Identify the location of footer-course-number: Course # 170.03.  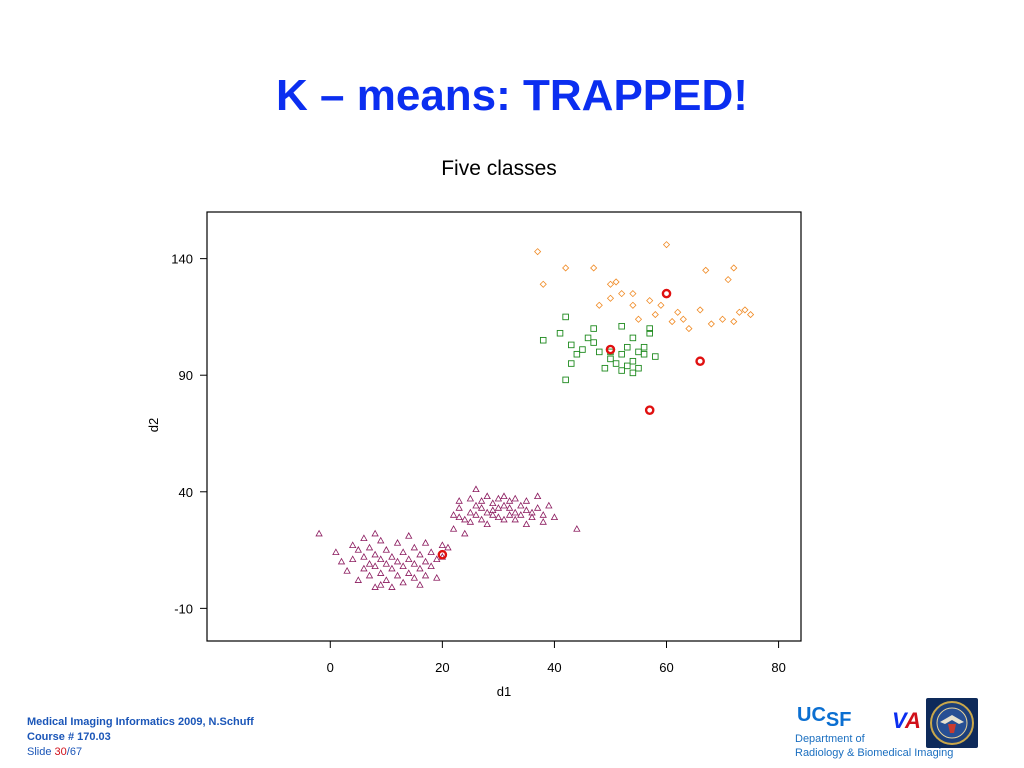
(69, 737).